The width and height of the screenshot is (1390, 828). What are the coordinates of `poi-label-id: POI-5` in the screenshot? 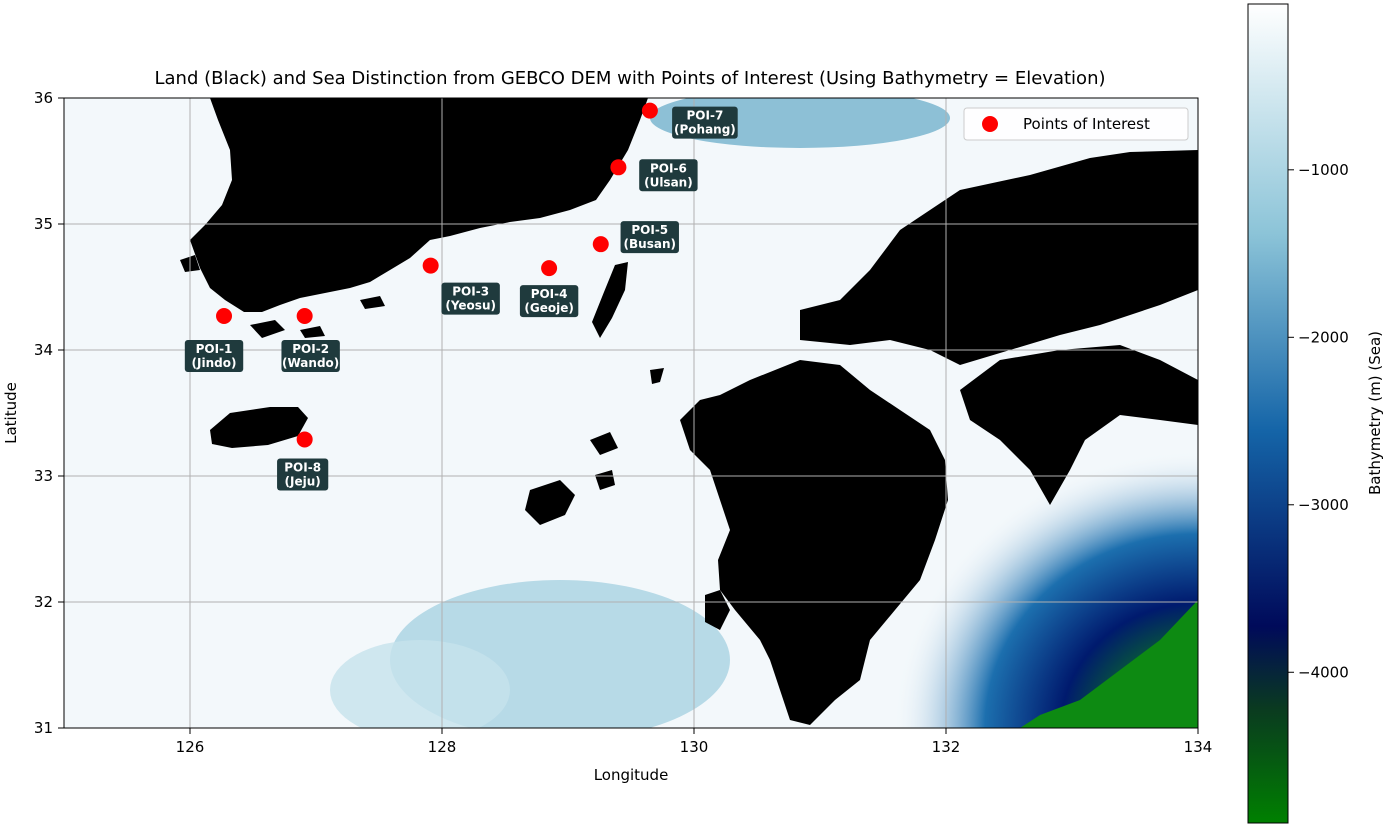 It's located at (649, 230).